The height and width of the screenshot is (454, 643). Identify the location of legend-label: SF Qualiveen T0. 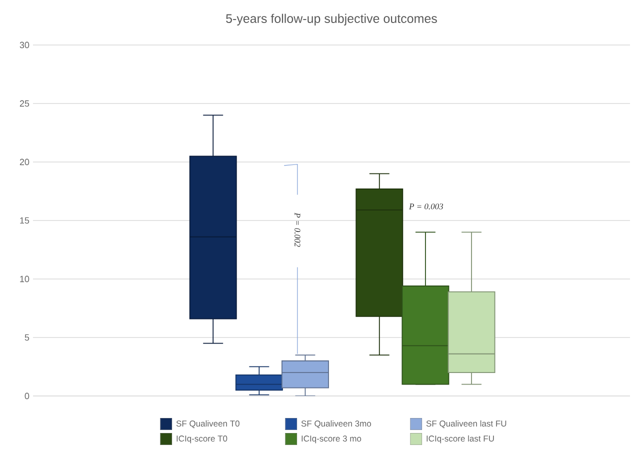
(208, 424).